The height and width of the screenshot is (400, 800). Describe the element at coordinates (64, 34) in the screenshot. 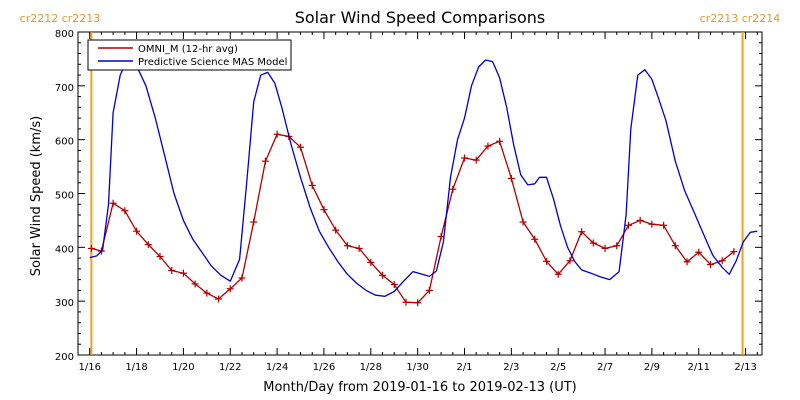

I see `y-tick-label: 800` at that location.